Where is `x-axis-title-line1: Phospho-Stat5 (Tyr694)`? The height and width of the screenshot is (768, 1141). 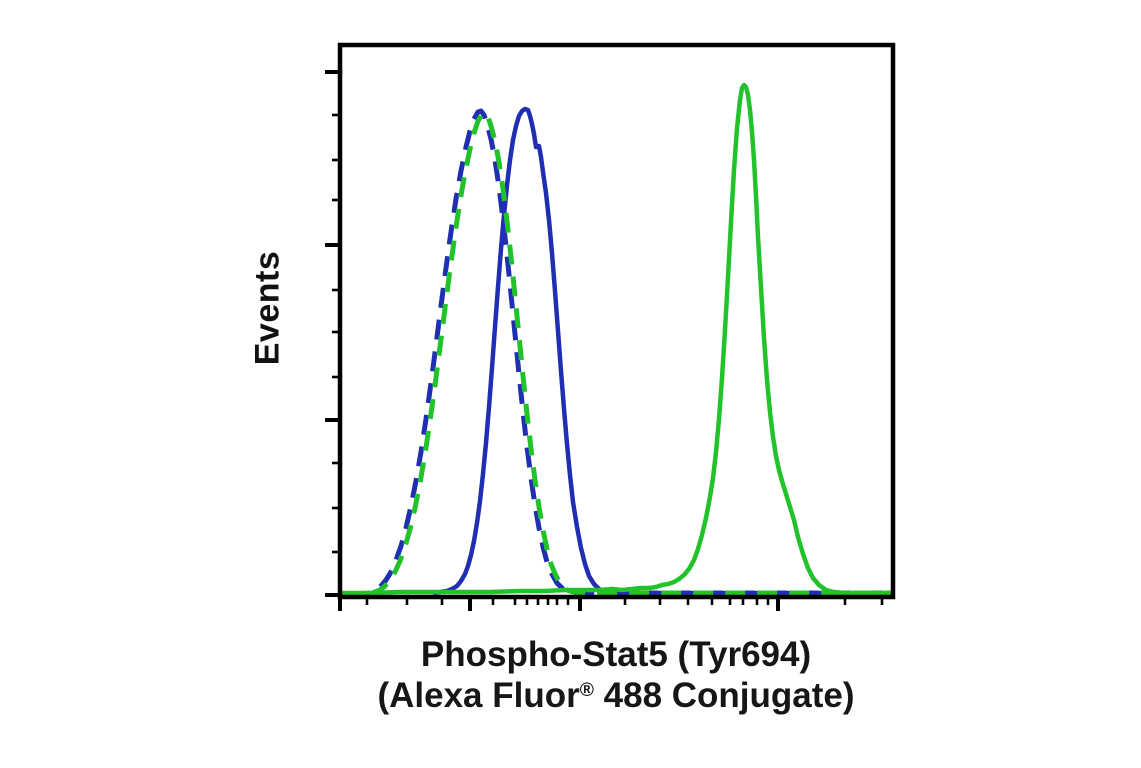 x-axis-title-line1: Phospho-Stat5 (Tyr694) is located at coordinates (616, 654).